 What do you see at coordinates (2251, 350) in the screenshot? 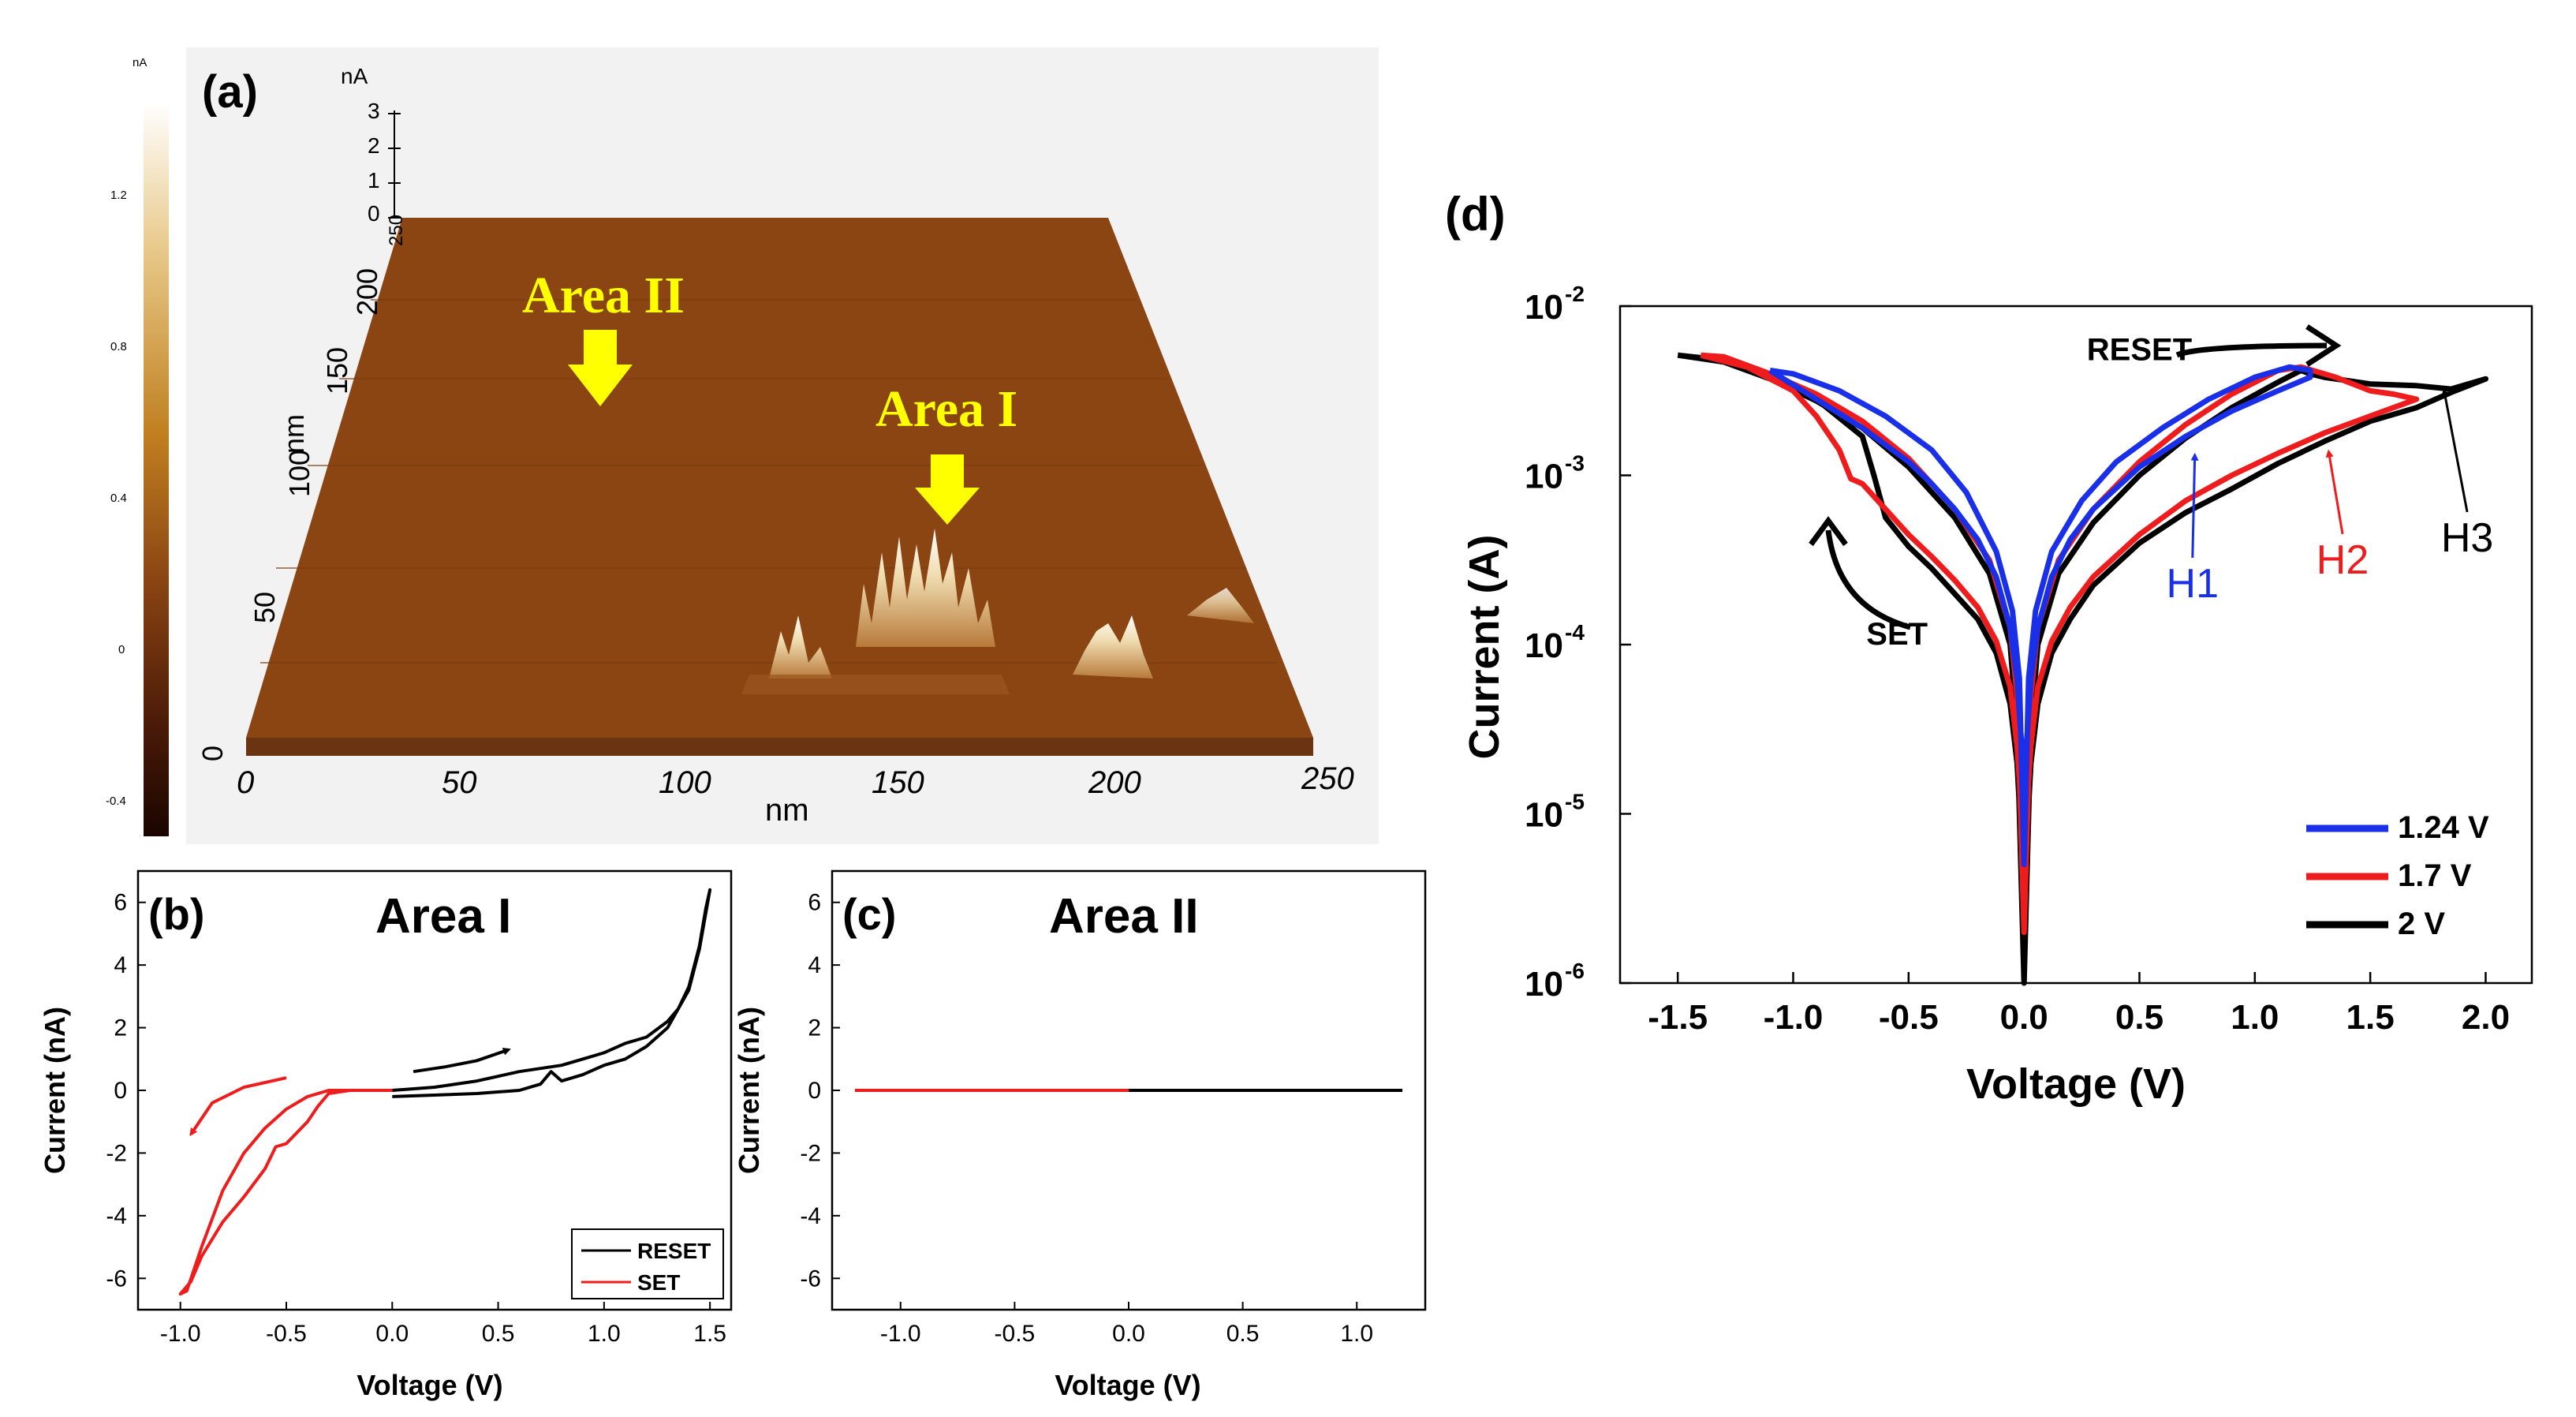
I see `reset-arrow-icon` at bounding box center [2251, 350].